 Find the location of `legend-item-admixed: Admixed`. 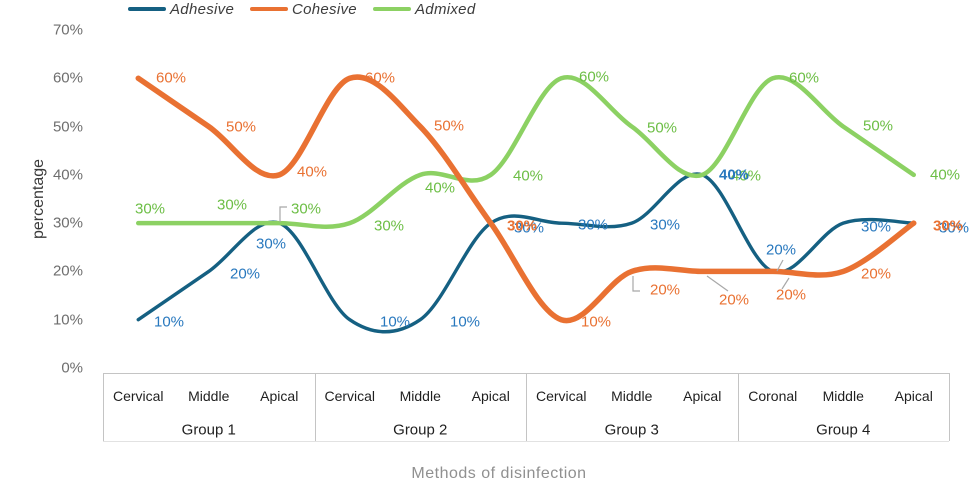

legend-item-admixed: Admixed is located at coordinates (424, 9).